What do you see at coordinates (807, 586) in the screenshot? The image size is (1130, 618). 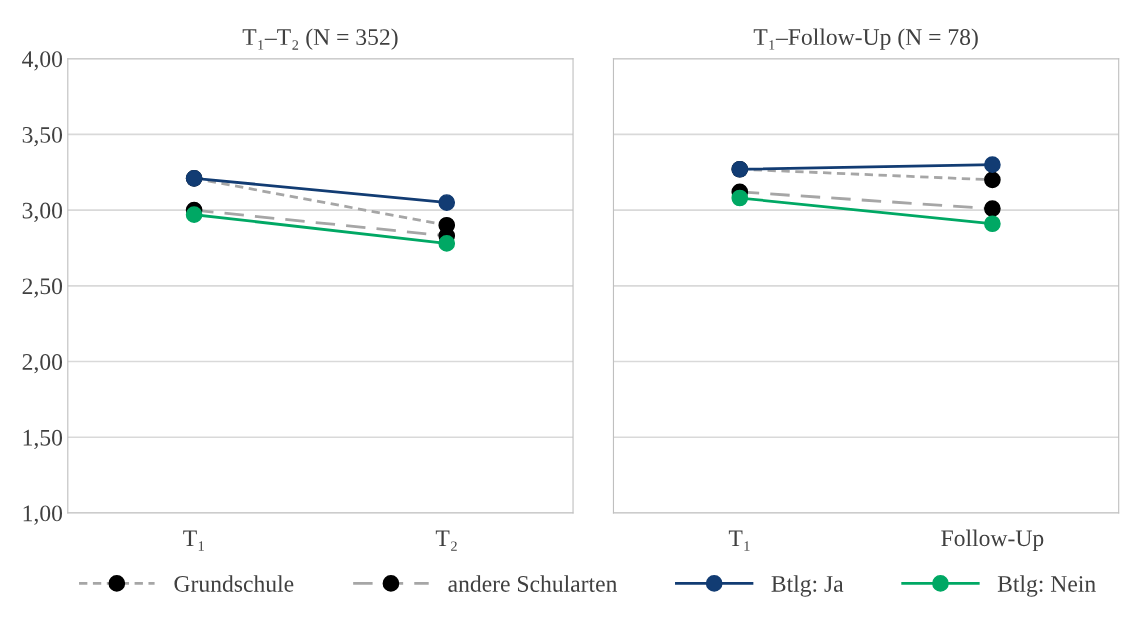 I see `legend-label: Btlg: Ja` at bounding box center [807, 586].